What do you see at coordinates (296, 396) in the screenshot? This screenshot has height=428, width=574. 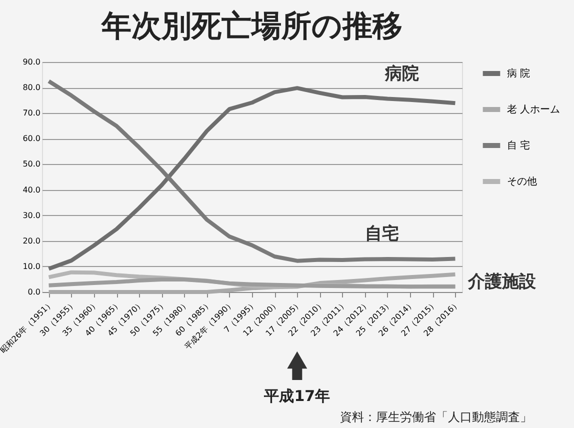 I see `annotation: 平成17年` at bounding box center [296, 396].